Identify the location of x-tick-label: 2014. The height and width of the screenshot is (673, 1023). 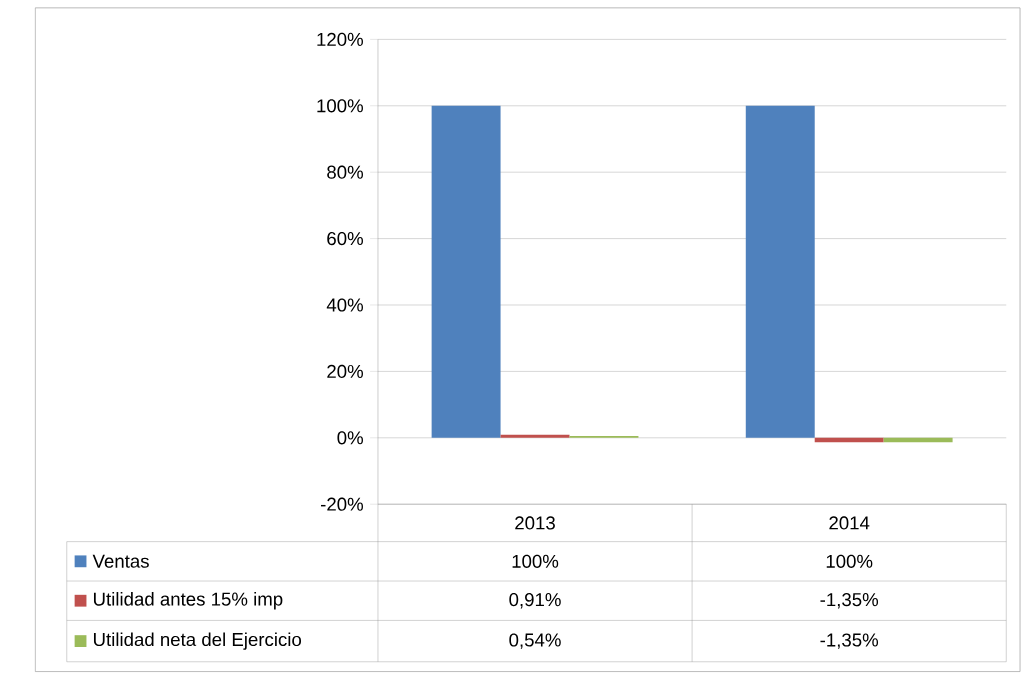
(849, 523).